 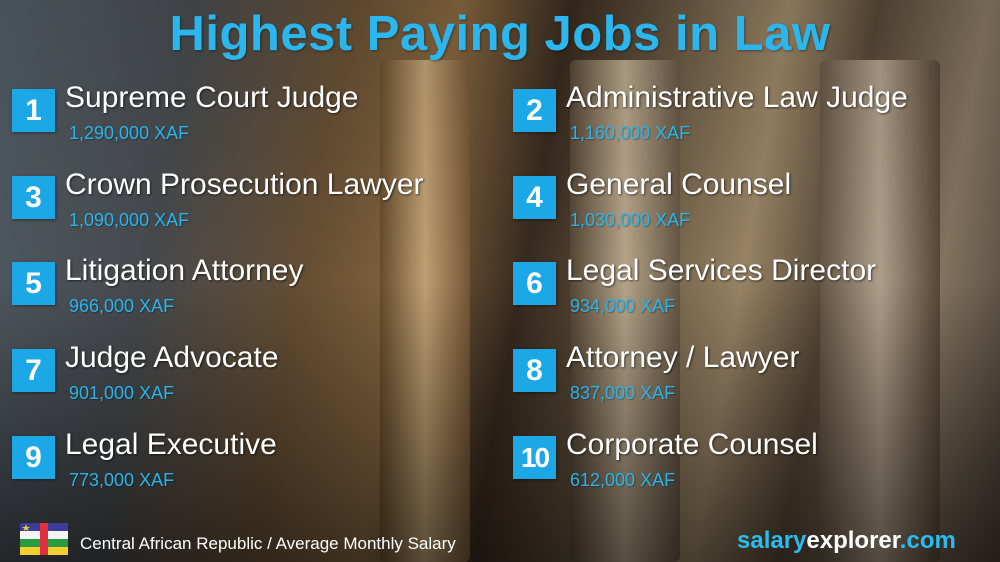 I want to click on job-salary: 1,030,000 XAF, so click(x=630, y=219).